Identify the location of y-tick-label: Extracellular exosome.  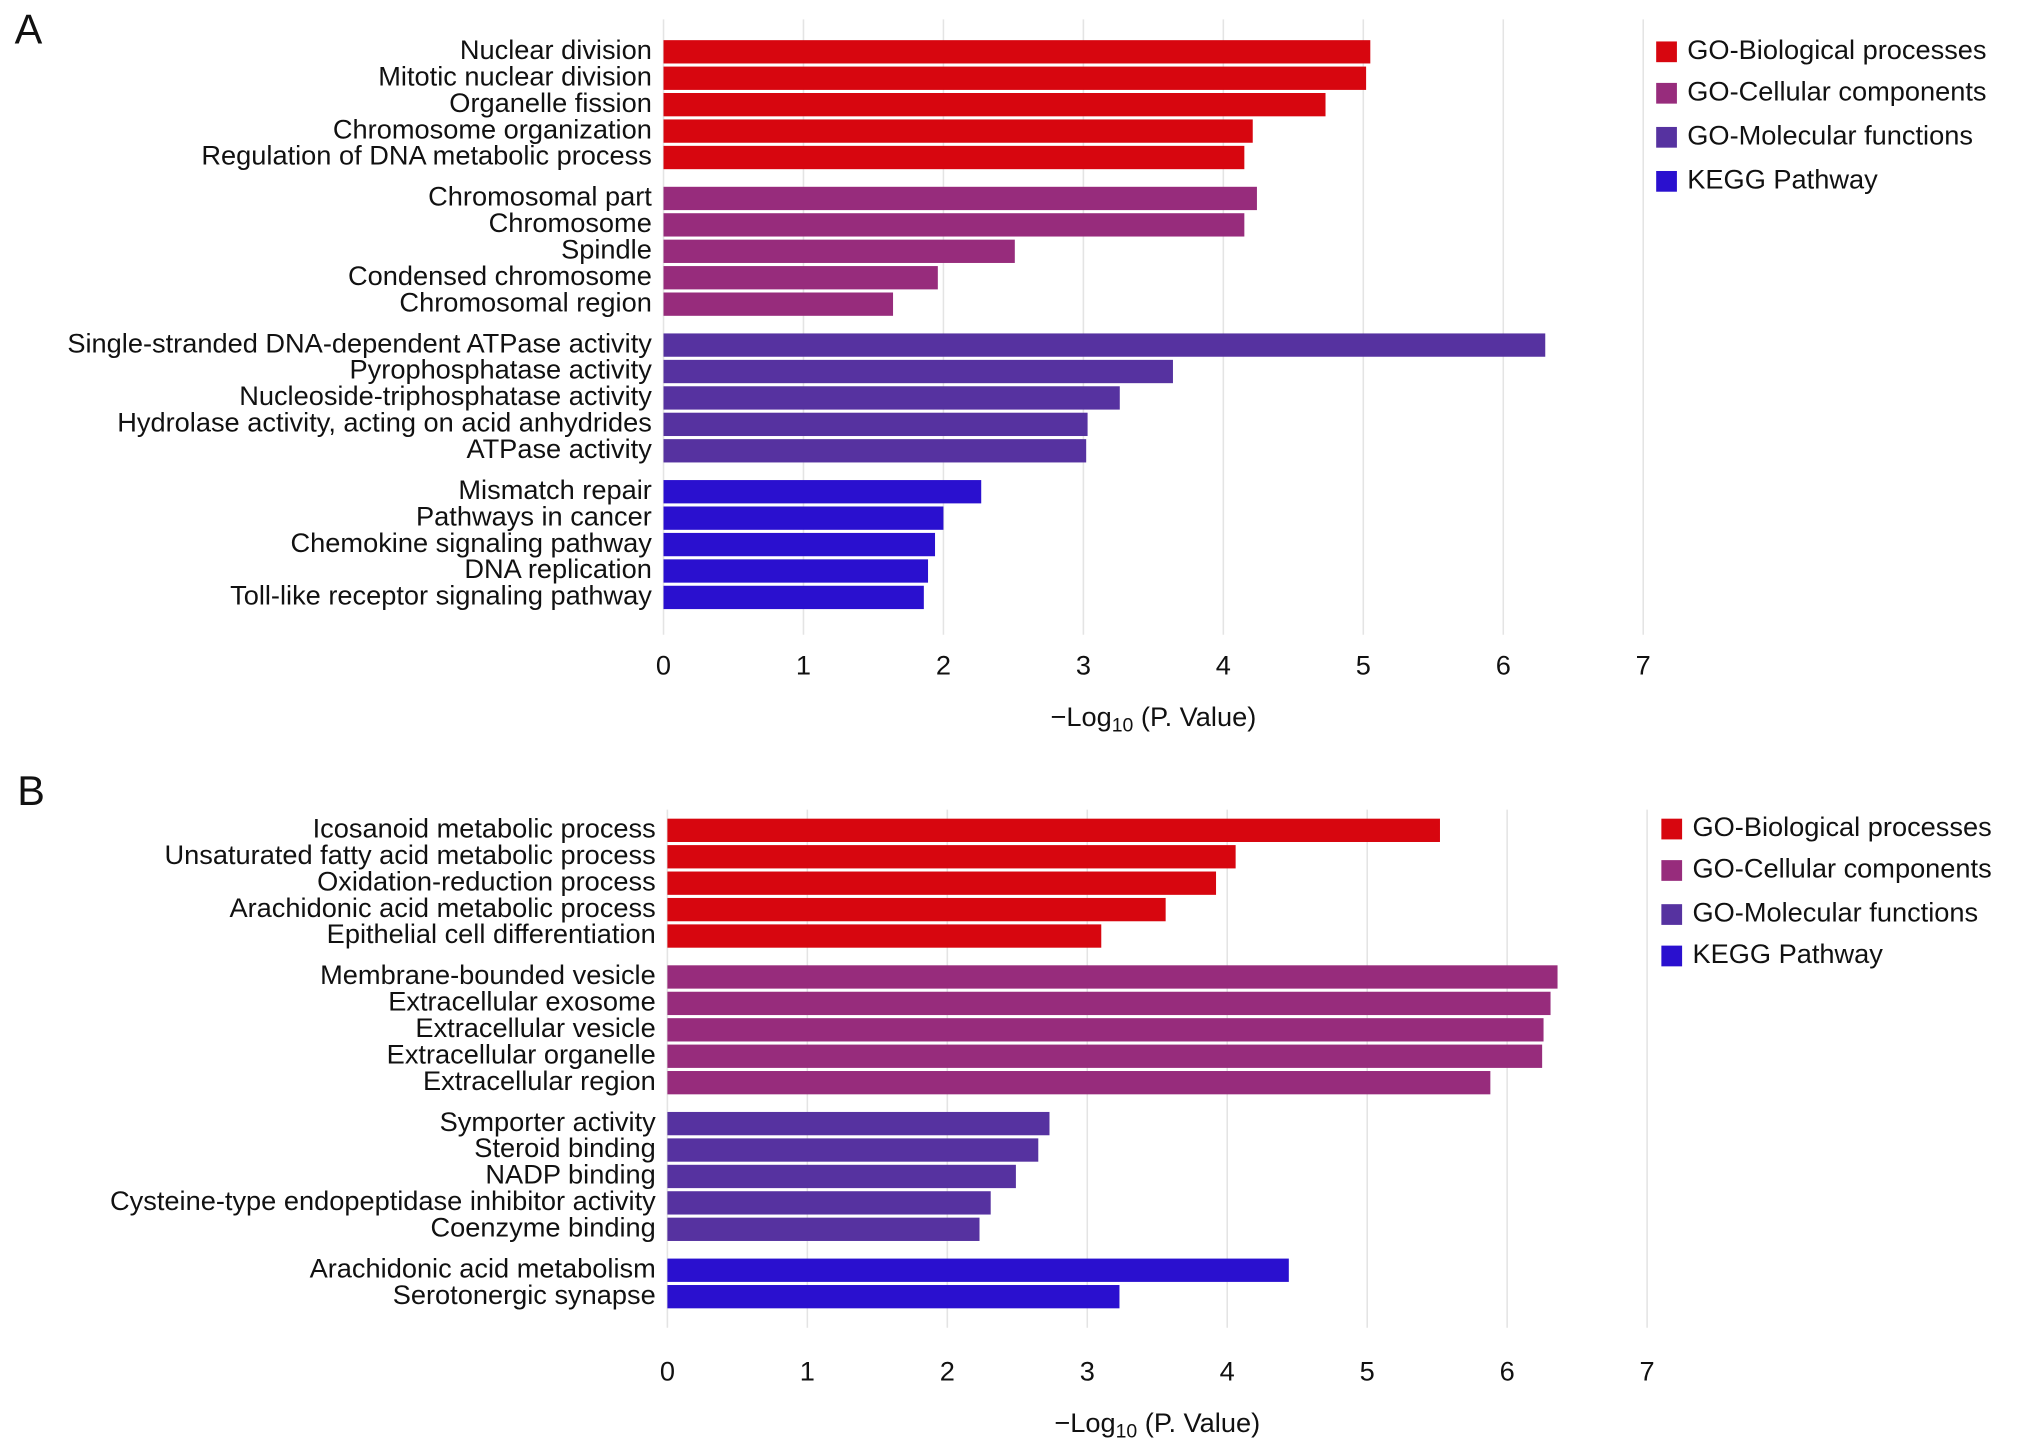
(522, 1001).